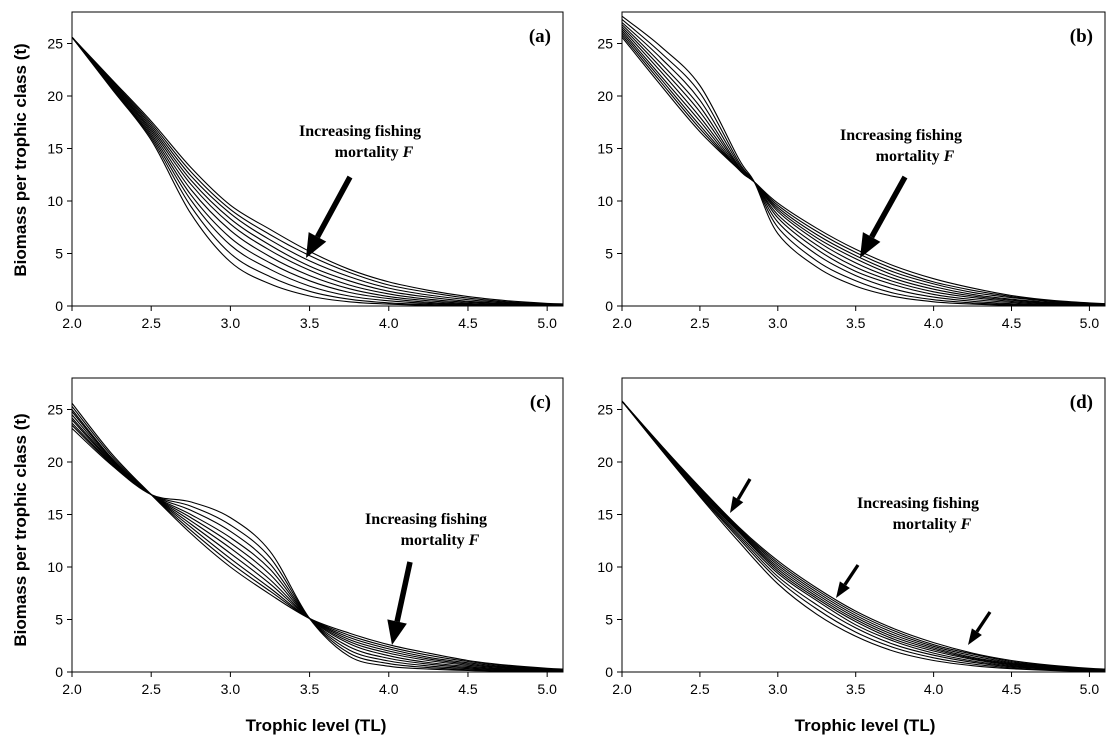 The height and width of the screenshot is (739, 1108). Describe the element at coordinates (851, 575) in the screenshot. I see `arrow-2-shaft` at that location.